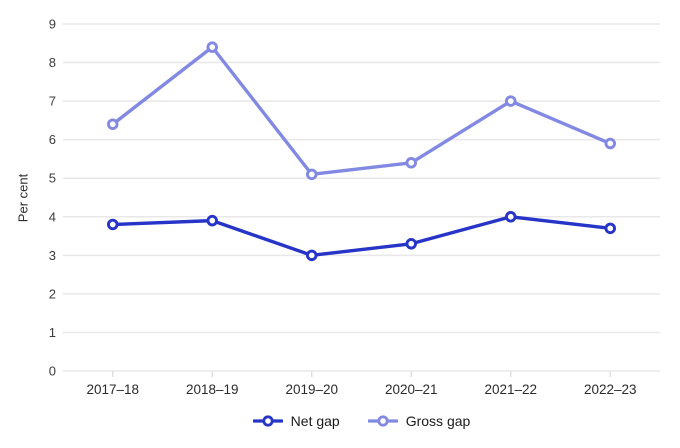 The height and width of the screenshot is (448, 680). What do you see at coordinates (52, 371) in the screenshot?
I see `y-tick-label-0: 0` at bounding box center [52, 371].